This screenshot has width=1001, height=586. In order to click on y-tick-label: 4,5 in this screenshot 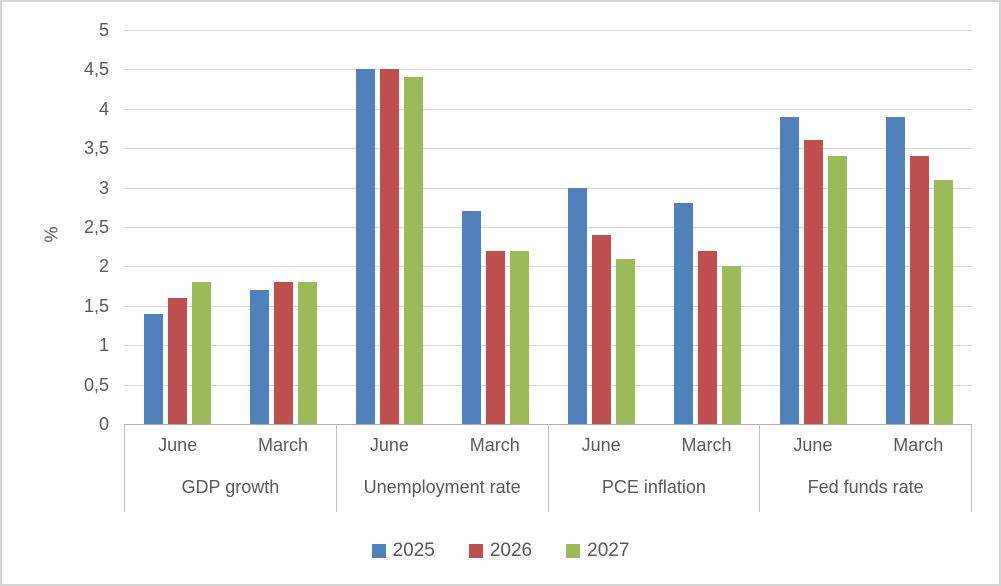, I will do `click(96, 69)`.